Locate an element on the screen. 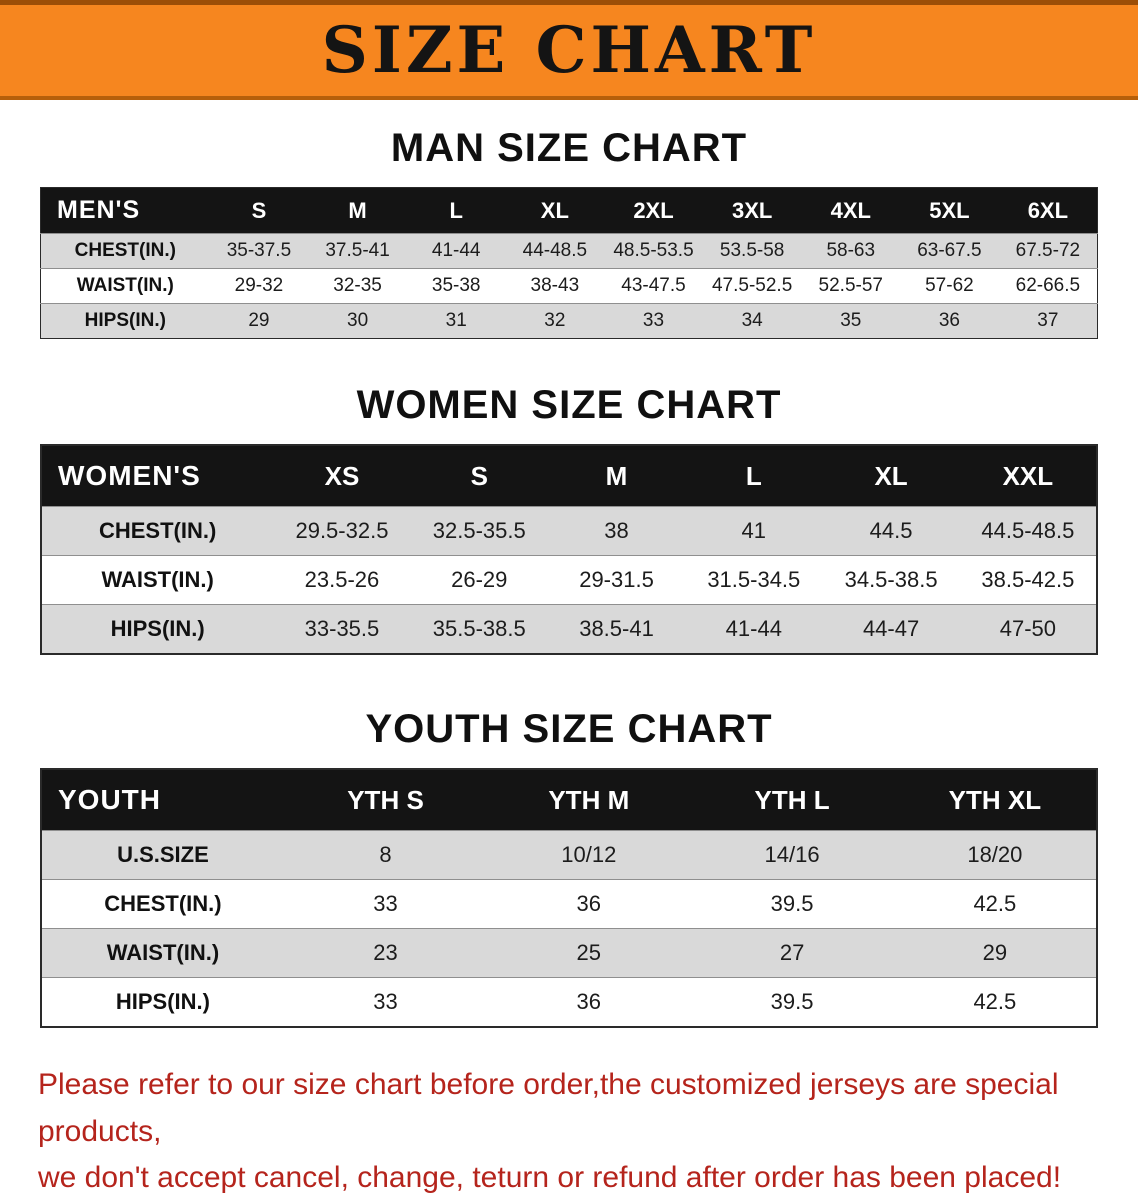 This screenshot has width=1138, height=1202. size-value: 32.5-35.5 is located at coordinates (479, 531).